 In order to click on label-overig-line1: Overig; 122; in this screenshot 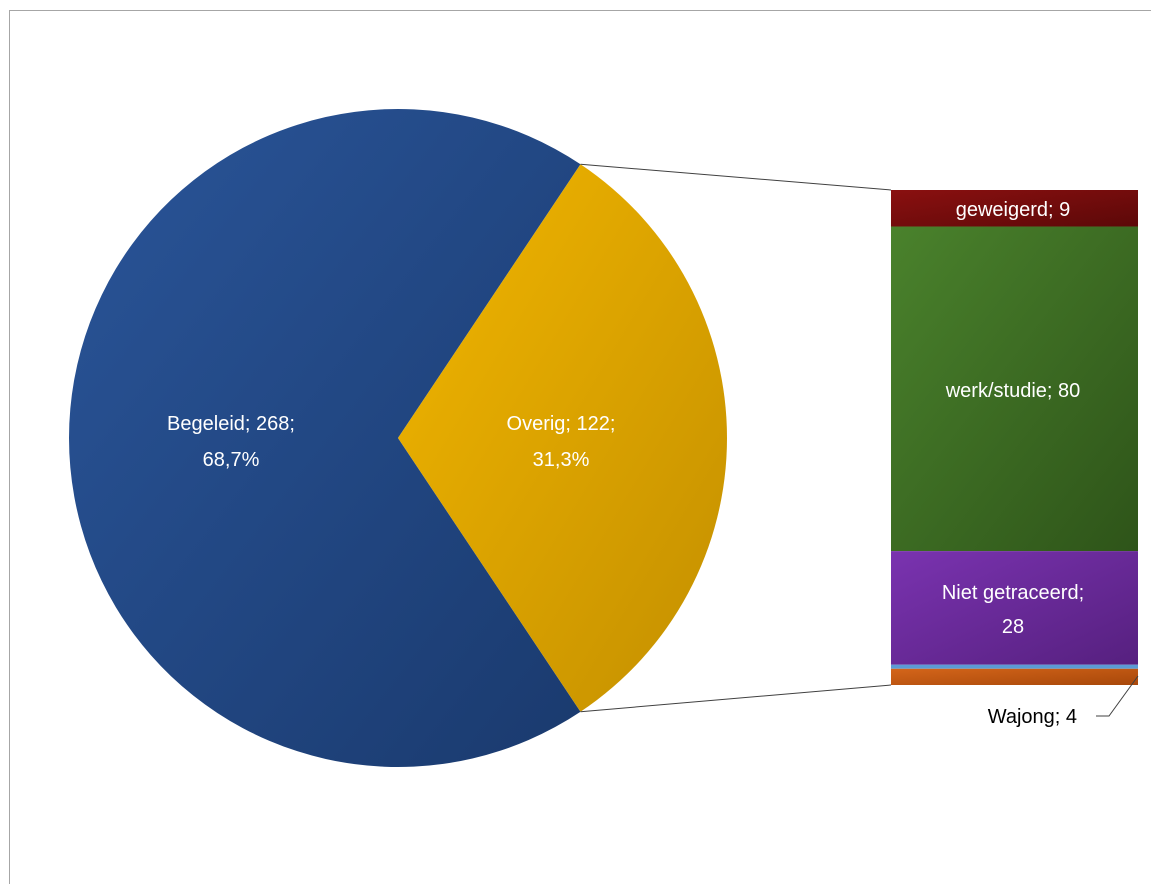, I will do `click(561, 424)`.